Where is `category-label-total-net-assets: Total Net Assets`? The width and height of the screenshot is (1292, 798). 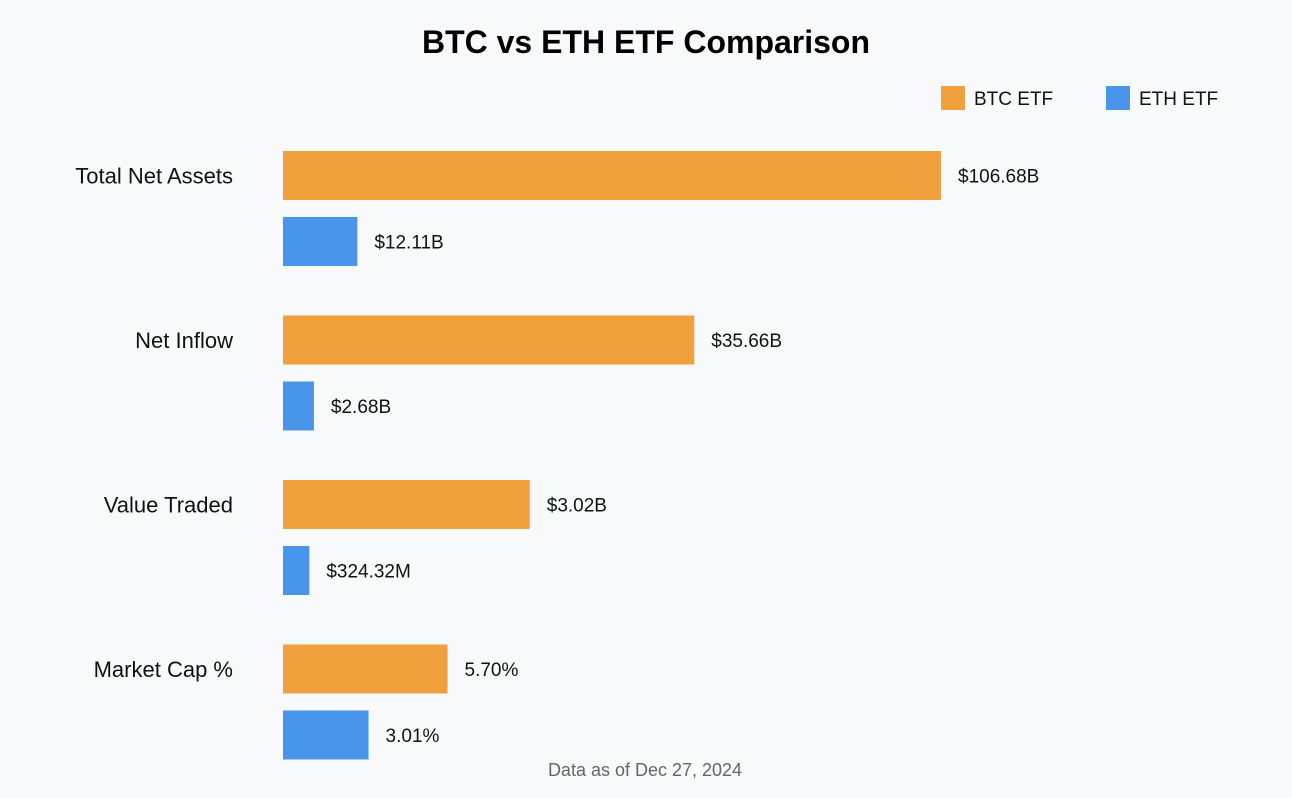
category-label-total-net-assets: Total Net Assets is located at coordinates (154, 176).